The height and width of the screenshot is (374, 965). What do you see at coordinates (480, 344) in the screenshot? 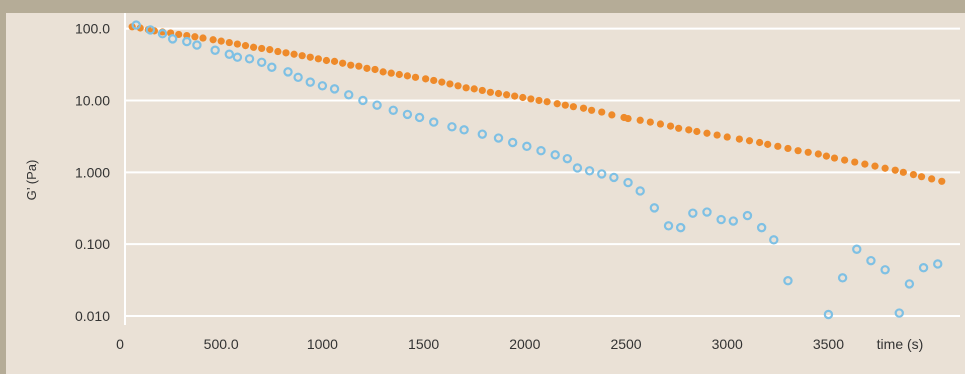
I see `x-tick-labels: 0 500.0 1000 1500 2000 2500 3000 3500` at bounding box center [480, 344].